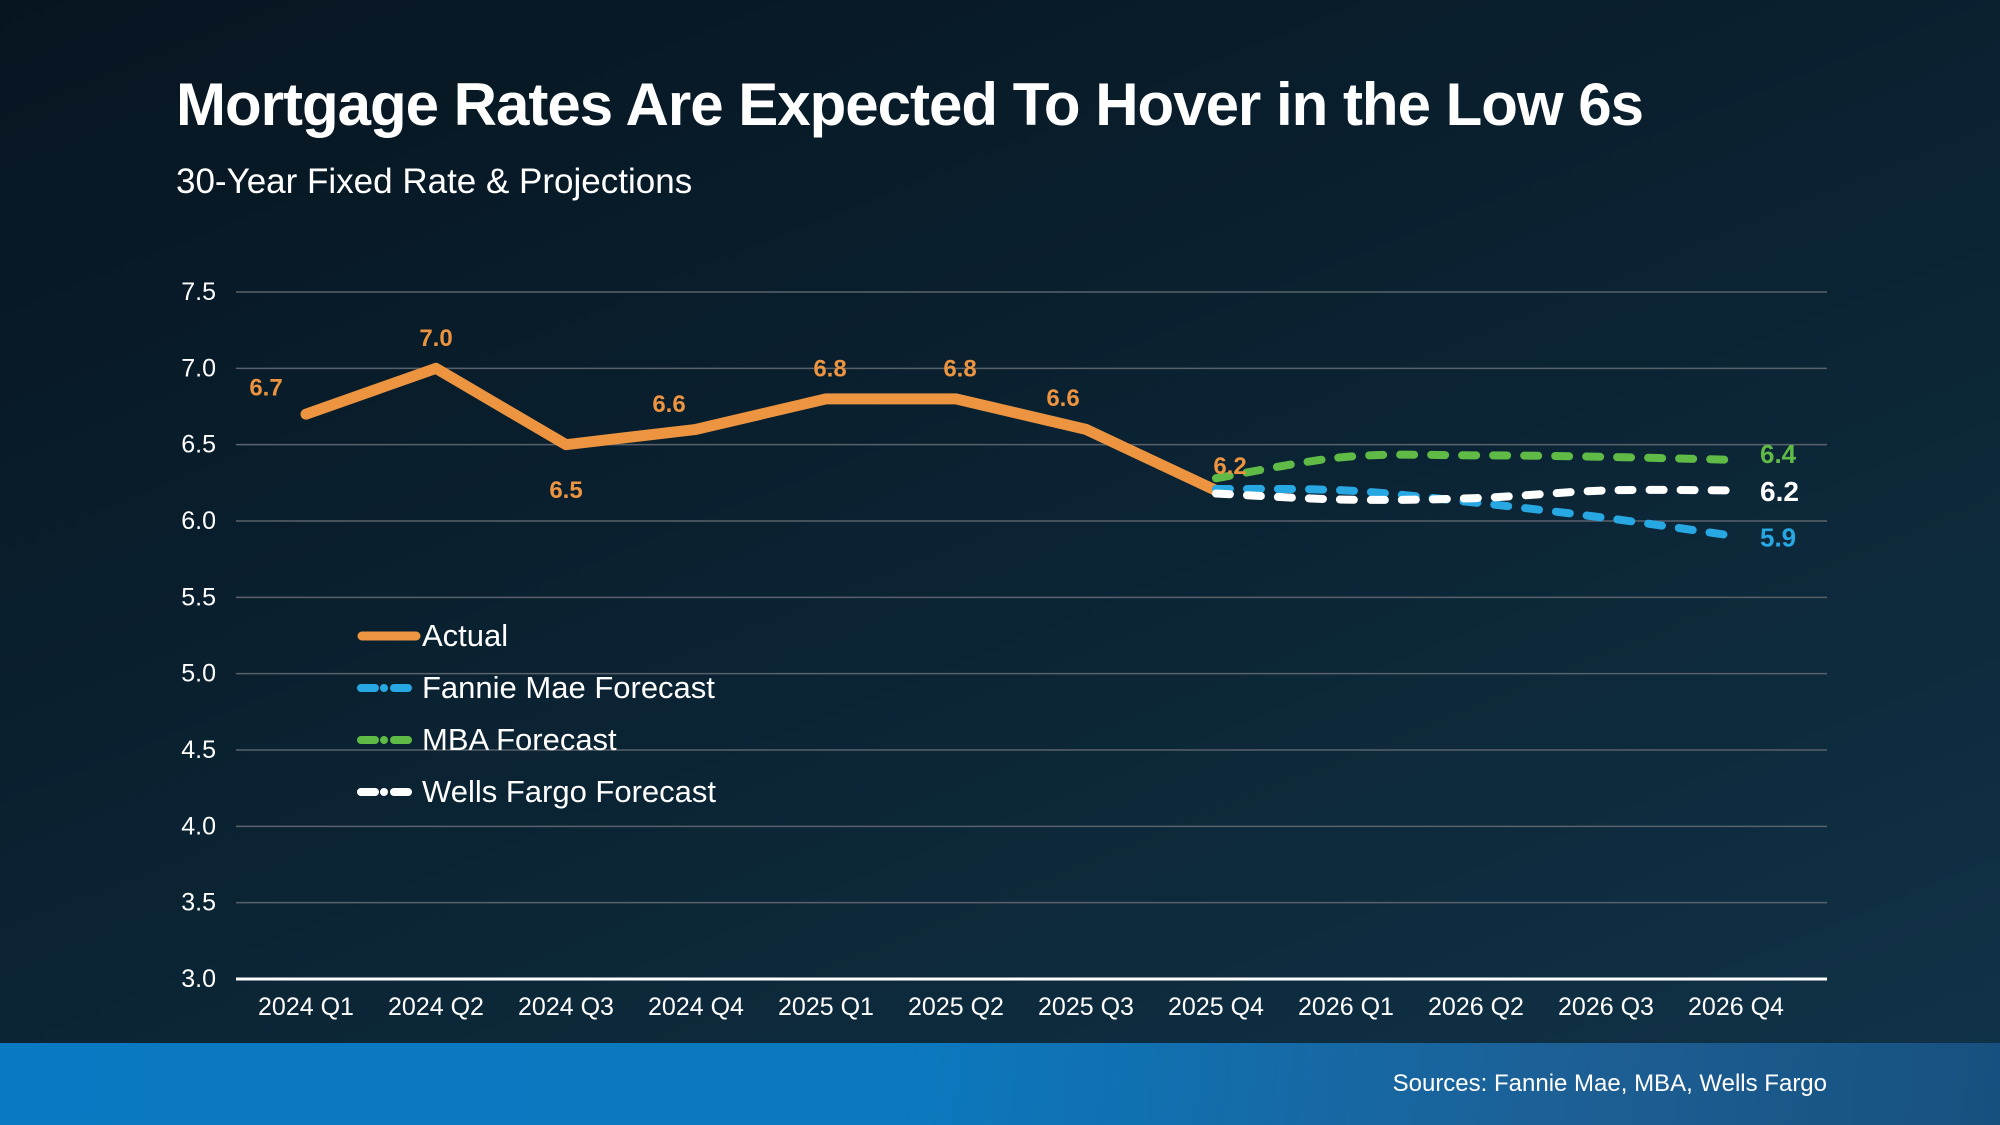 This screenshot has height=1125, width=2000. Describe the element at coordinates (1229, 466) in the screenshot. I see `value-label: 6.2` at that location.